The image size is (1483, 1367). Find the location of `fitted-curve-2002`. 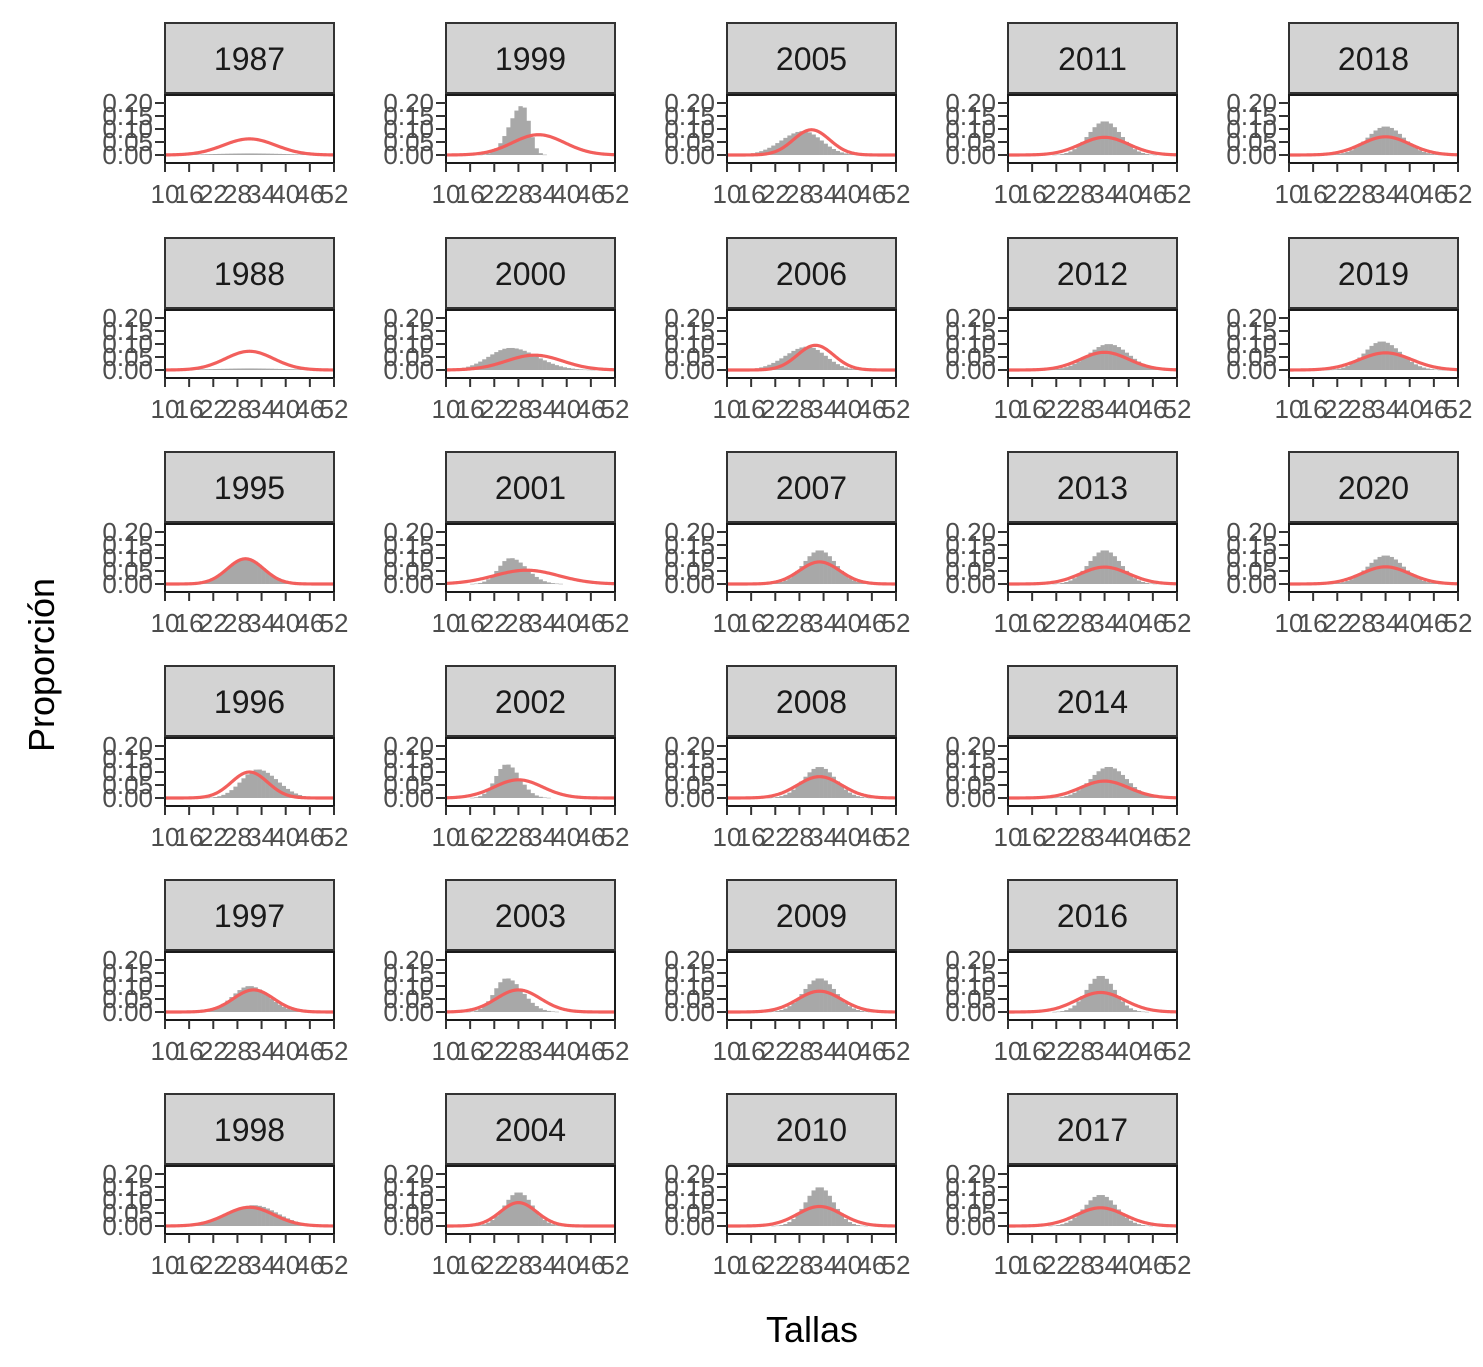

fitted-curve-2002 is located at coordinates (530, 789).